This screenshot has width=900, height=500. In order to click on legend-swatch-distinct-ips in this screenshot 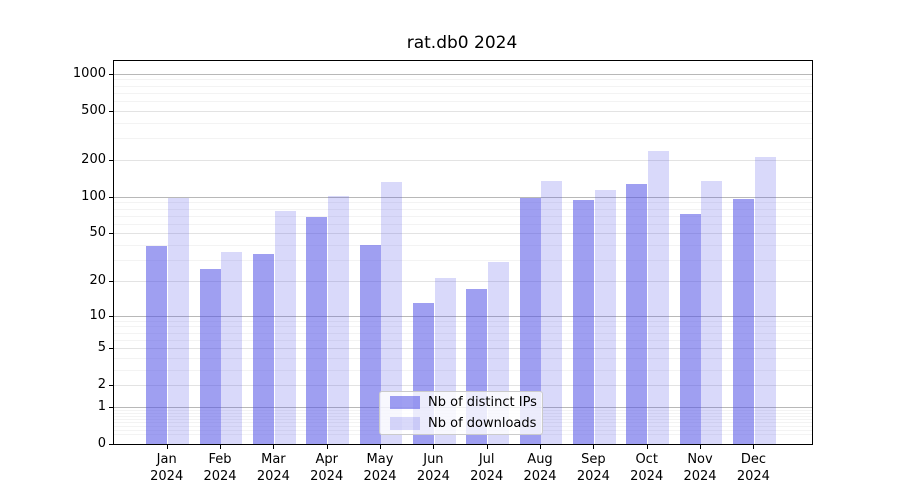, I will do `click(405, 402)`.